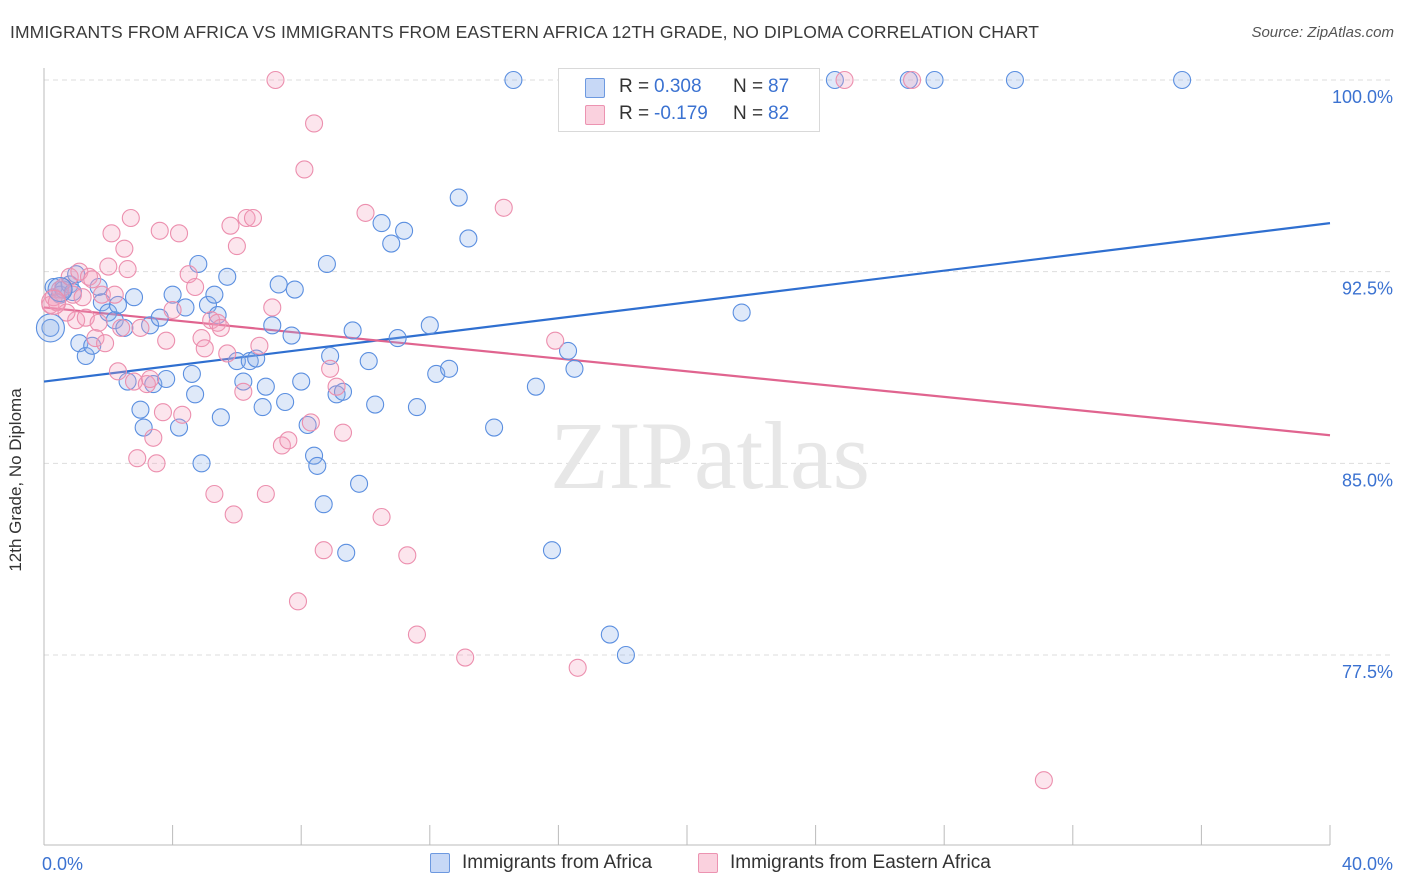  What do you see at coordinates (779, 86) in the screenshot?
I see `legend-n-value: 87` at bounding box center [779, 86].